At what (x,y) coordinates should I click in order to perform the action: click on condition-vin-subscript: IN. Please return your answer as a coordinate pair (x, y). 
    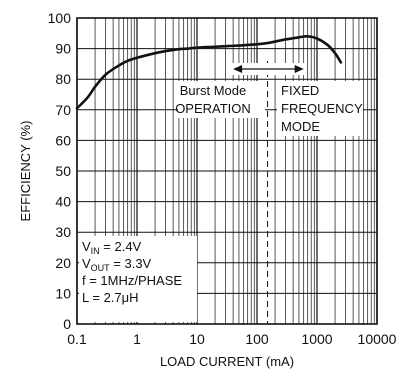
    Looking at the image, I should click on (95, 251).